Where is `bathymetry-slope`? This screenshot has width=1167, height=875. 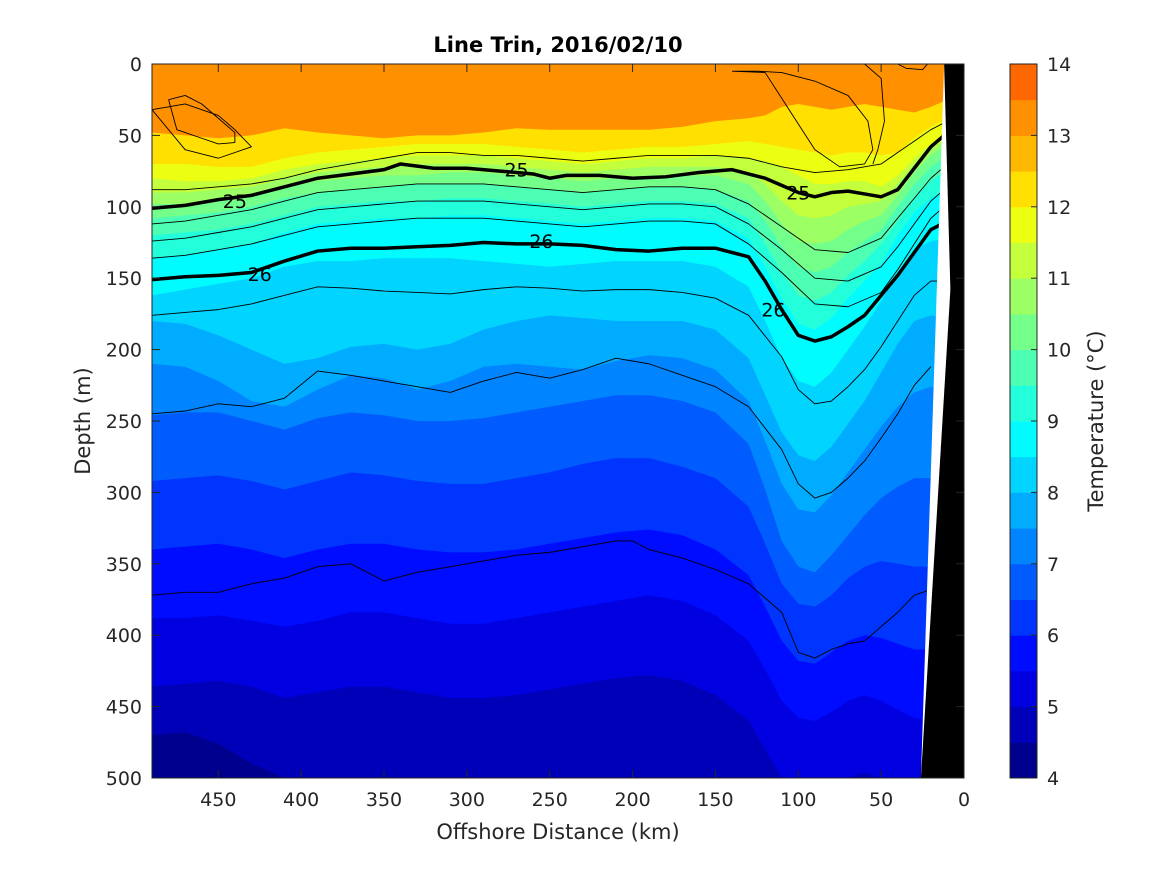 bathymetry-slope is located at coordinates (954, 421).